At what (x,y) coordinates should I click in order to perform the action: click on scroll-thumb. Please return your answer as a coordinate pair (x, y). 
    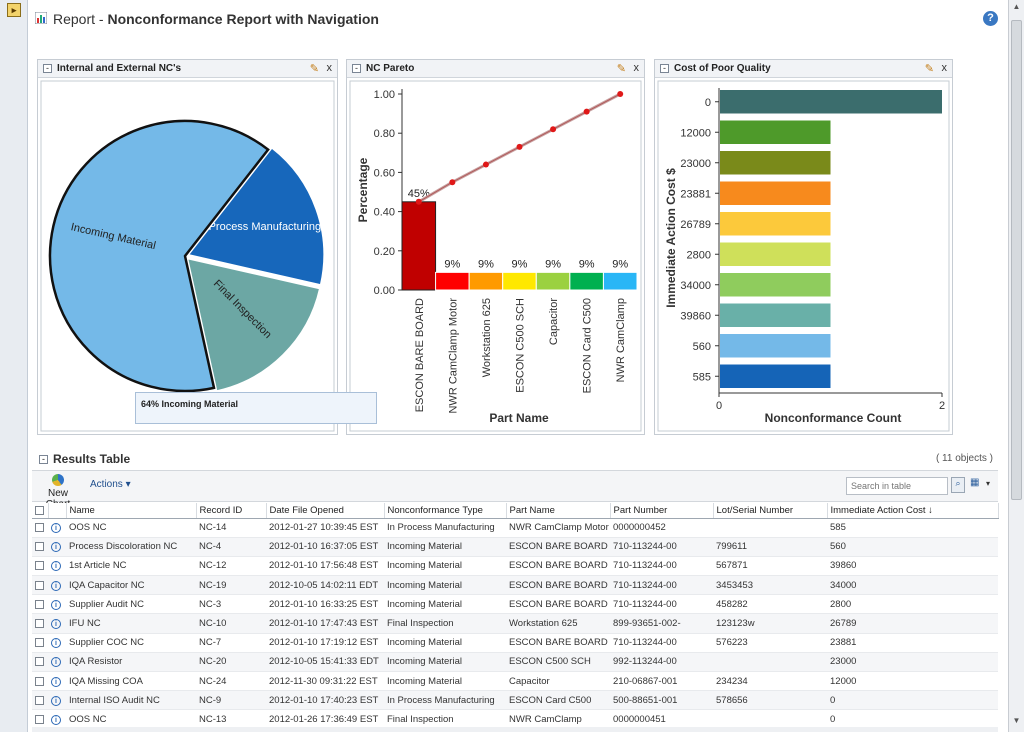
    Looking at the image, I should click on (1016, 260).